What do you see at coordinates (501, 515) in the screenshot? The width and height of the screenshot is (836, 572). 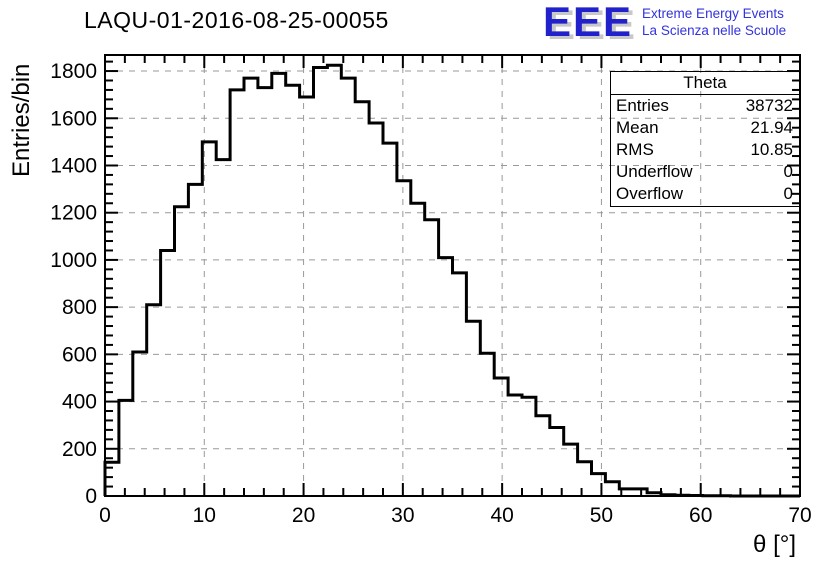 I see `x-tick-label: 40` at bounding box center [501, 515].